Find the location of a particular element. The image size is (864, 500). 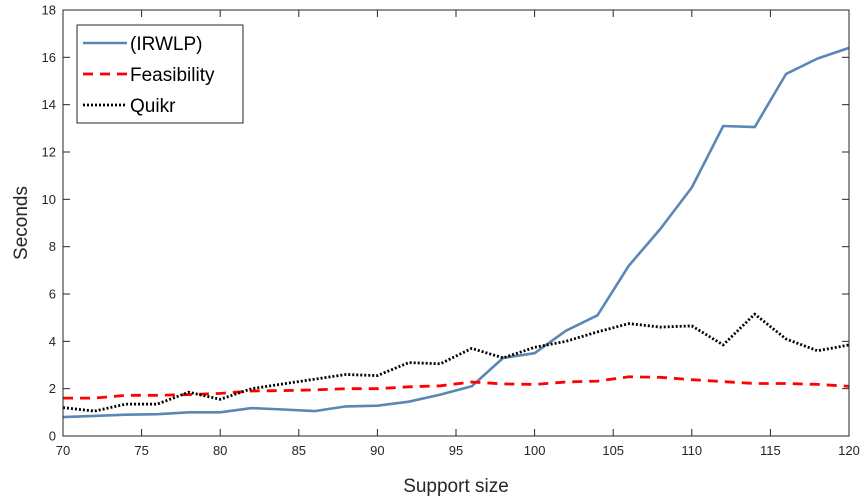

x-tick-label: 120 is located at coordinates (849, 450).